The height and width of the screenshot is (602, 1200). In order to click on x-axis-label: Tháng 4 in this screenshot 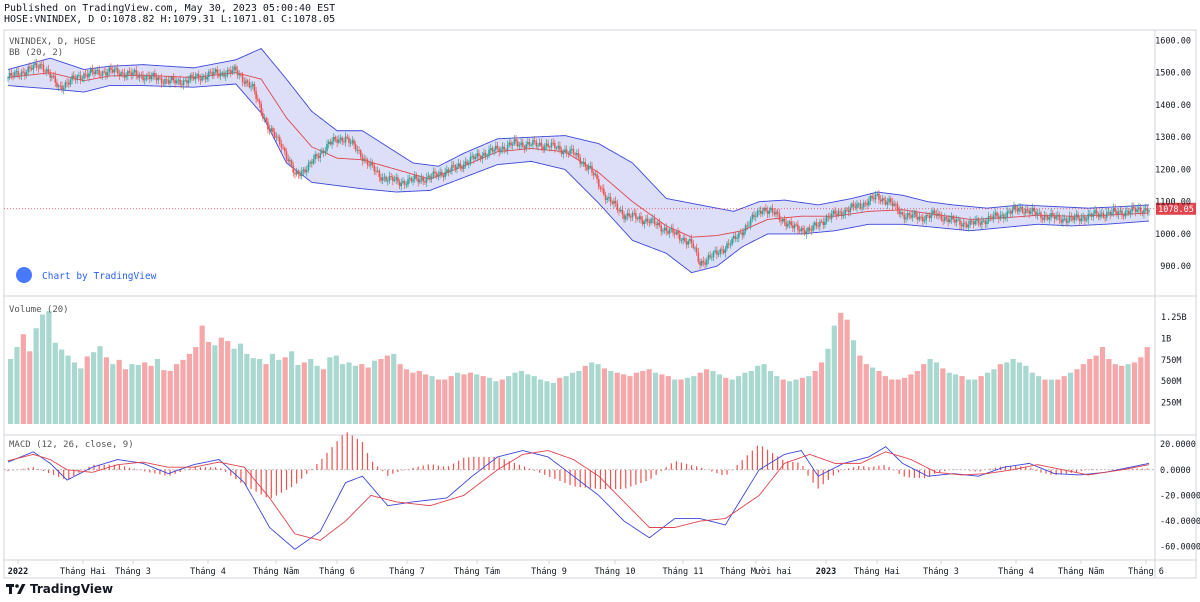, I will do `click(1016, 572)`.